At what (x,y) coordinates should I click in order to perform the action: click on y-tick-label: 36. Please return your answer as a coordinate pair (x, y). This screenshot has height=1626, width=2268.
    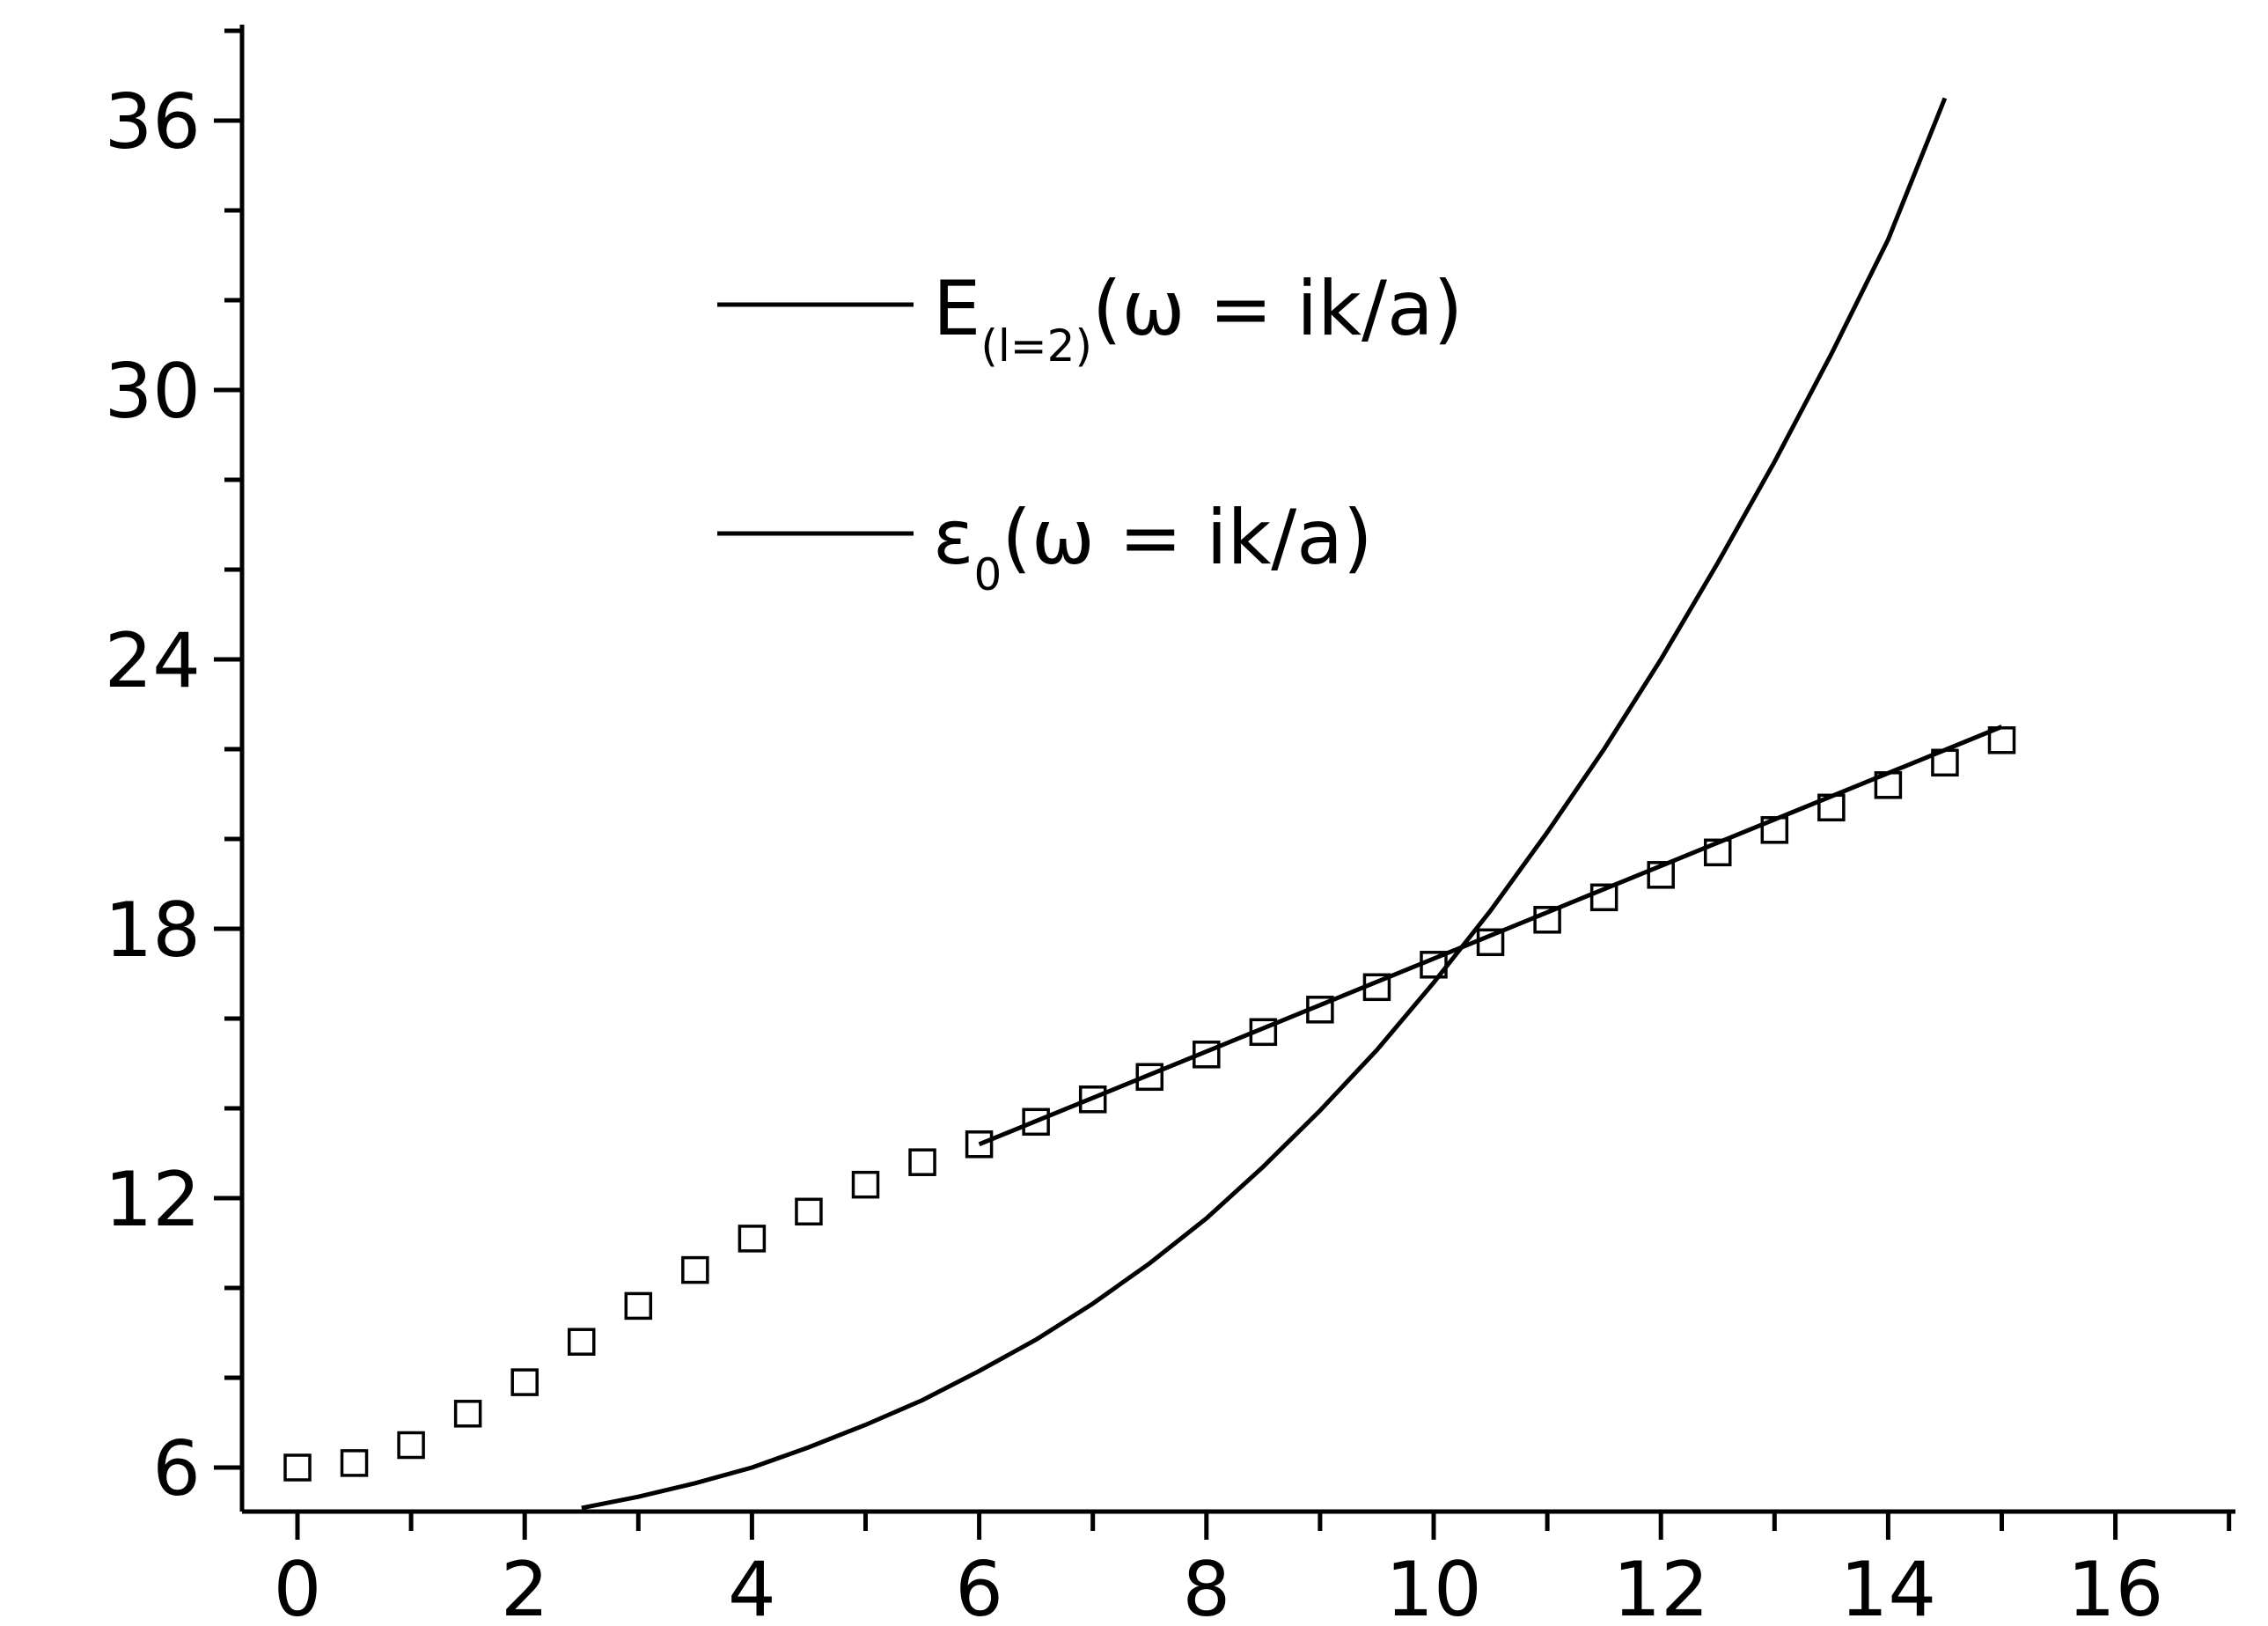
    Looking at the image, I should click on (153, 122).